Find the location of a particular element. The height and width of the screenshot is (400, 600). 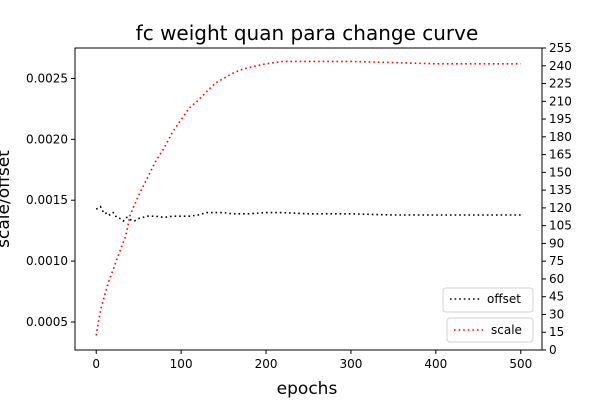

y2-tick-label: 135 is located at coordinates (560, 190).